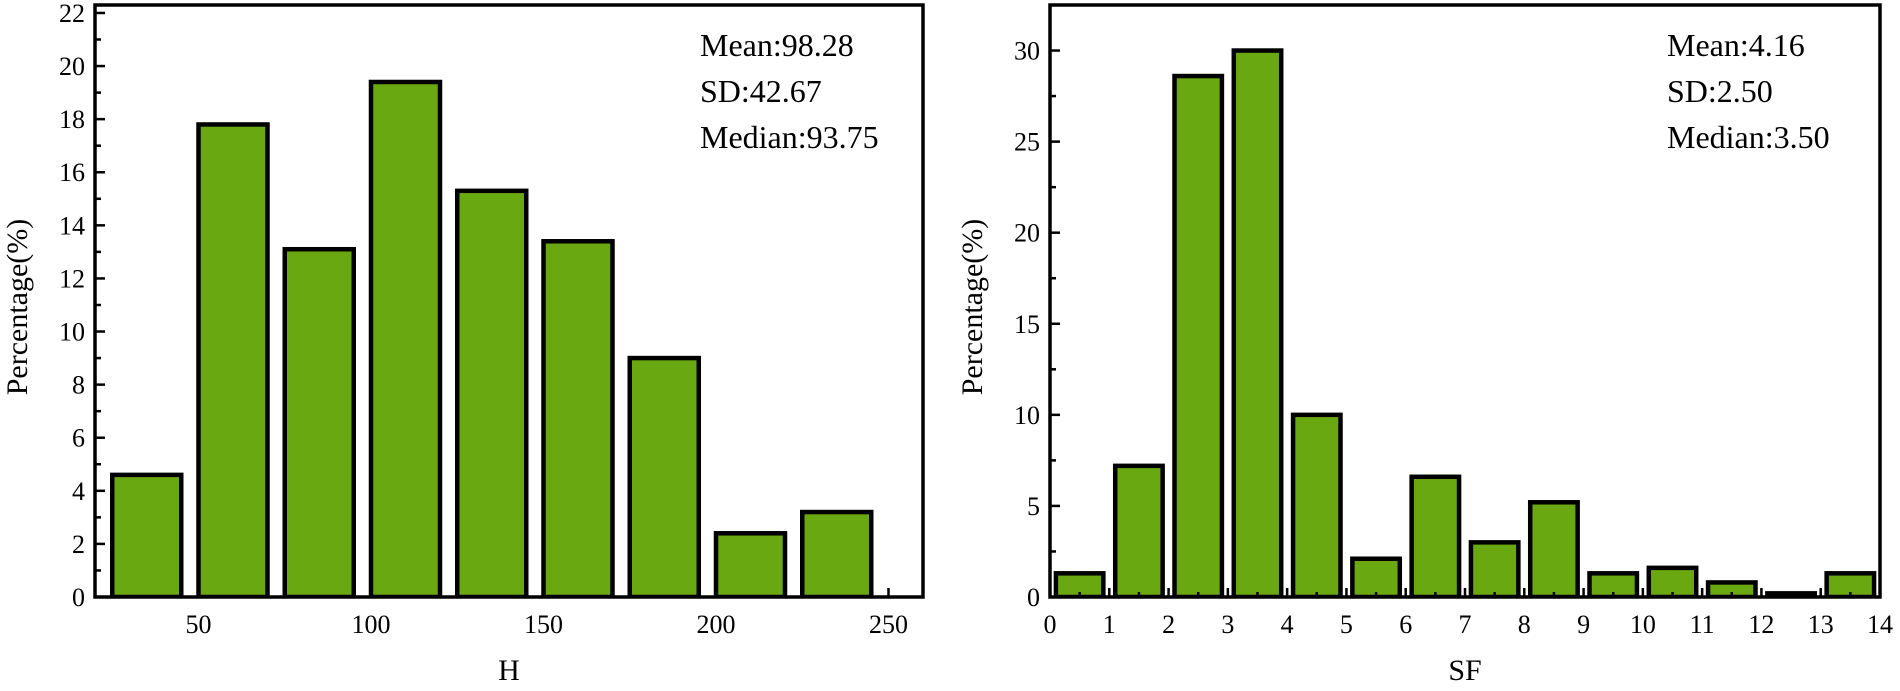 Image resolution: width=1900 pixels, height=691 pixels. Describe the element at coordinates (543, 624) in the screenshot. I see `x-tick-label-h-2: 150` at that location.